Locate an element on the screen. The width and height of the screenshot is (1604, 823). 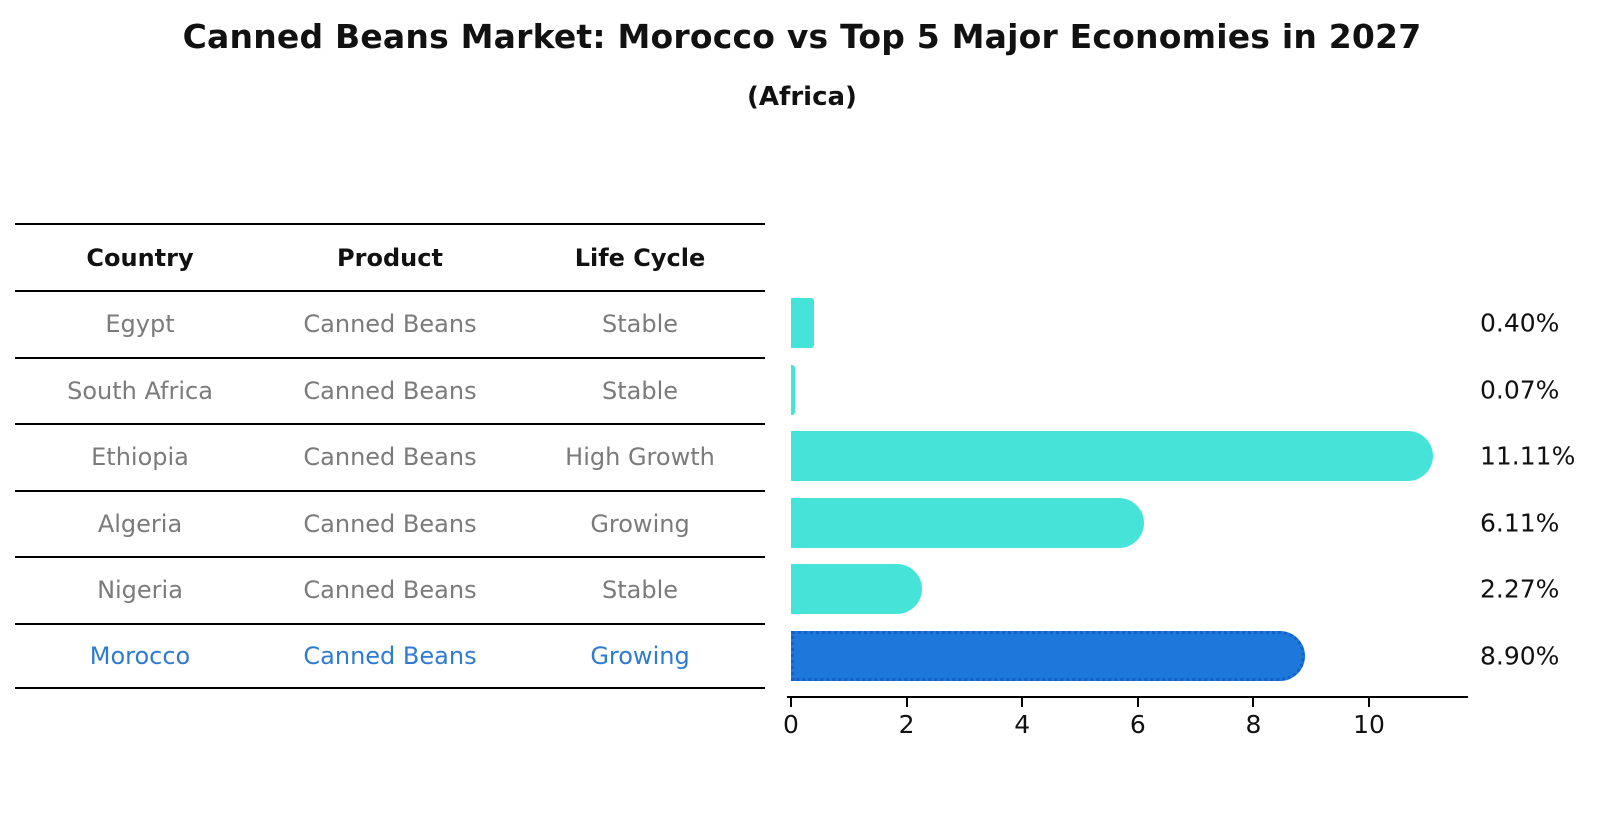
bar-egypt is located at coordinates (803, 323).